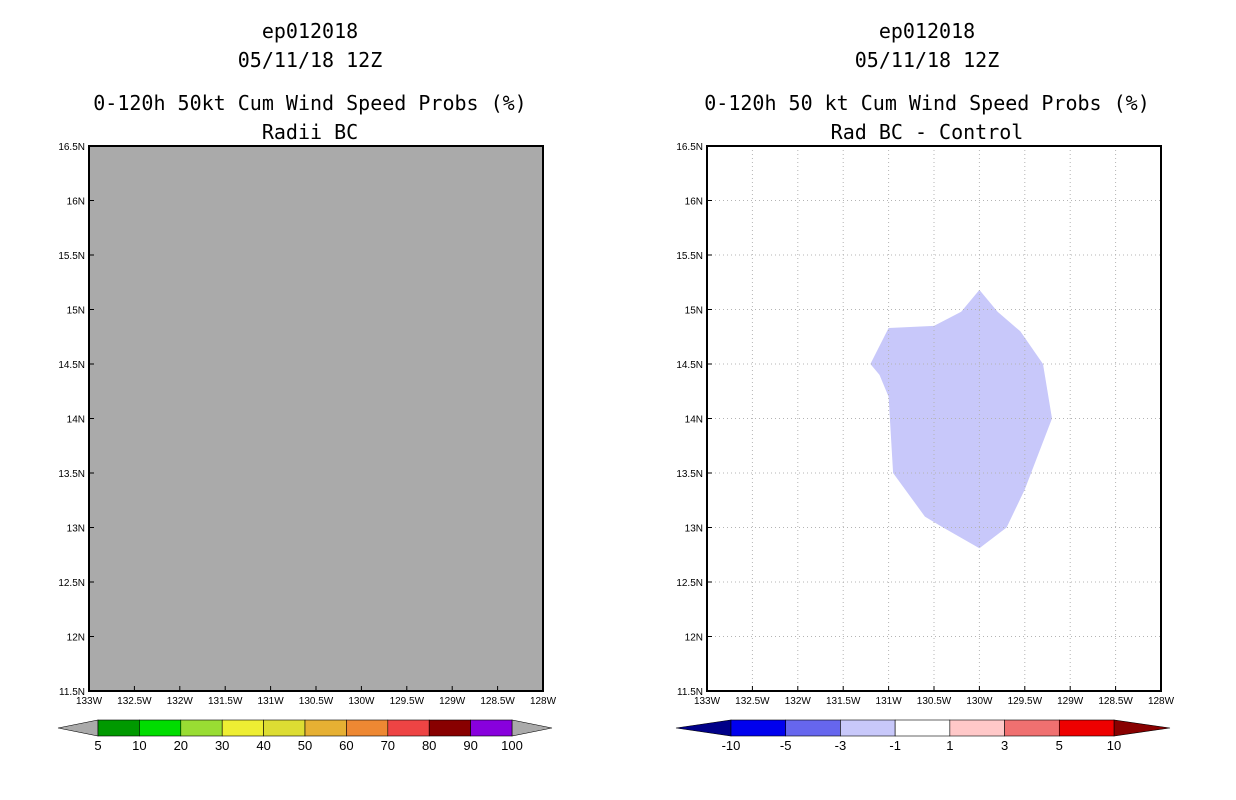  I want to click on colorbar: 5 10 20 30 40 50 60 70 80 90 100, so click(305, 736).